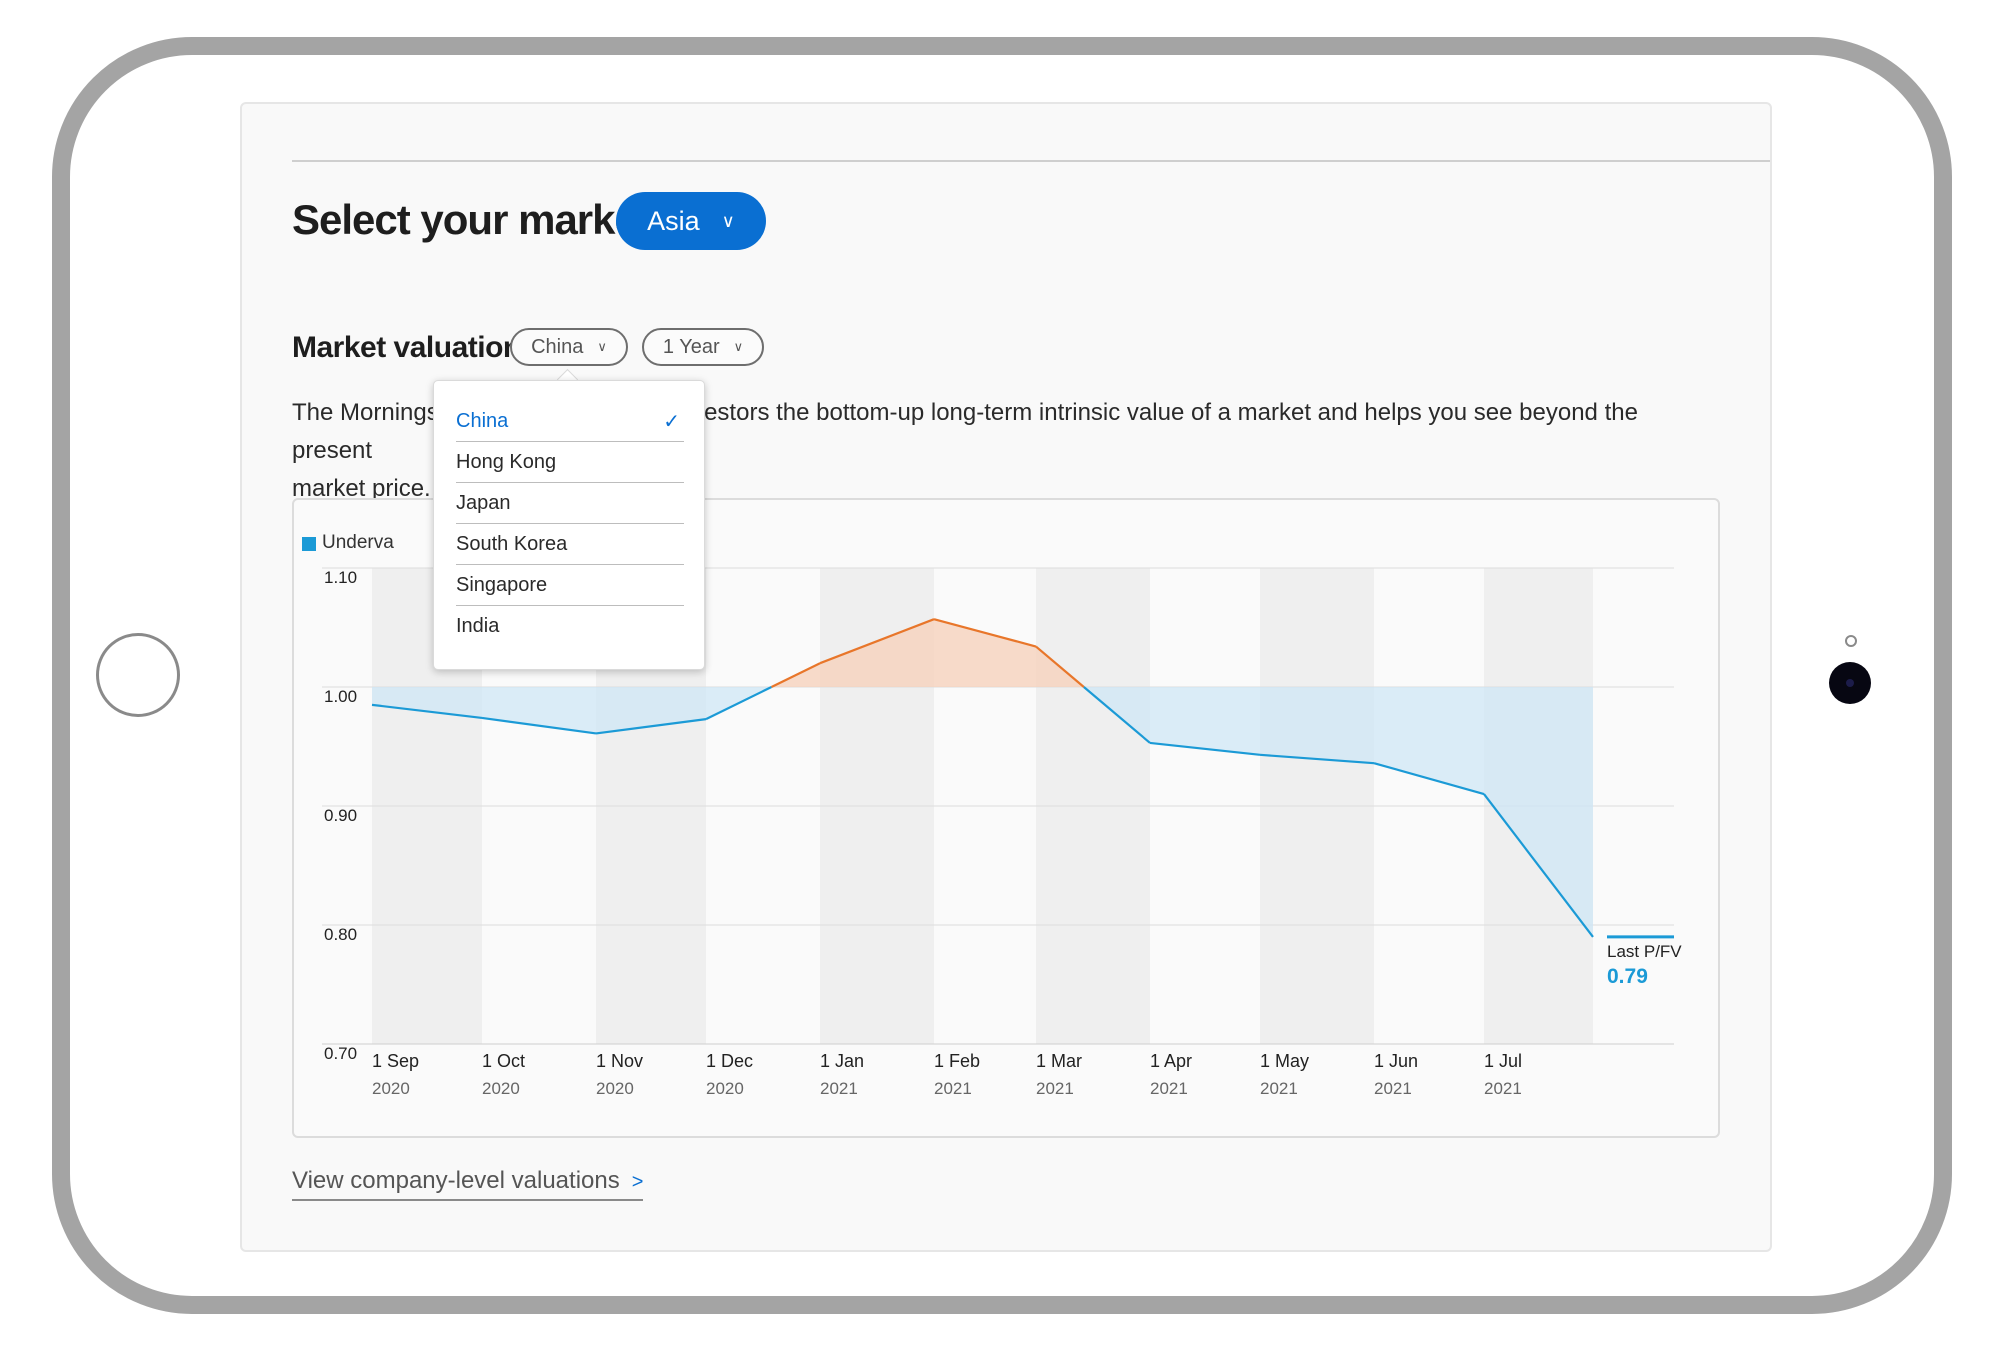  I want to click on dropdown-item-label: Japan, so click(483, 502).